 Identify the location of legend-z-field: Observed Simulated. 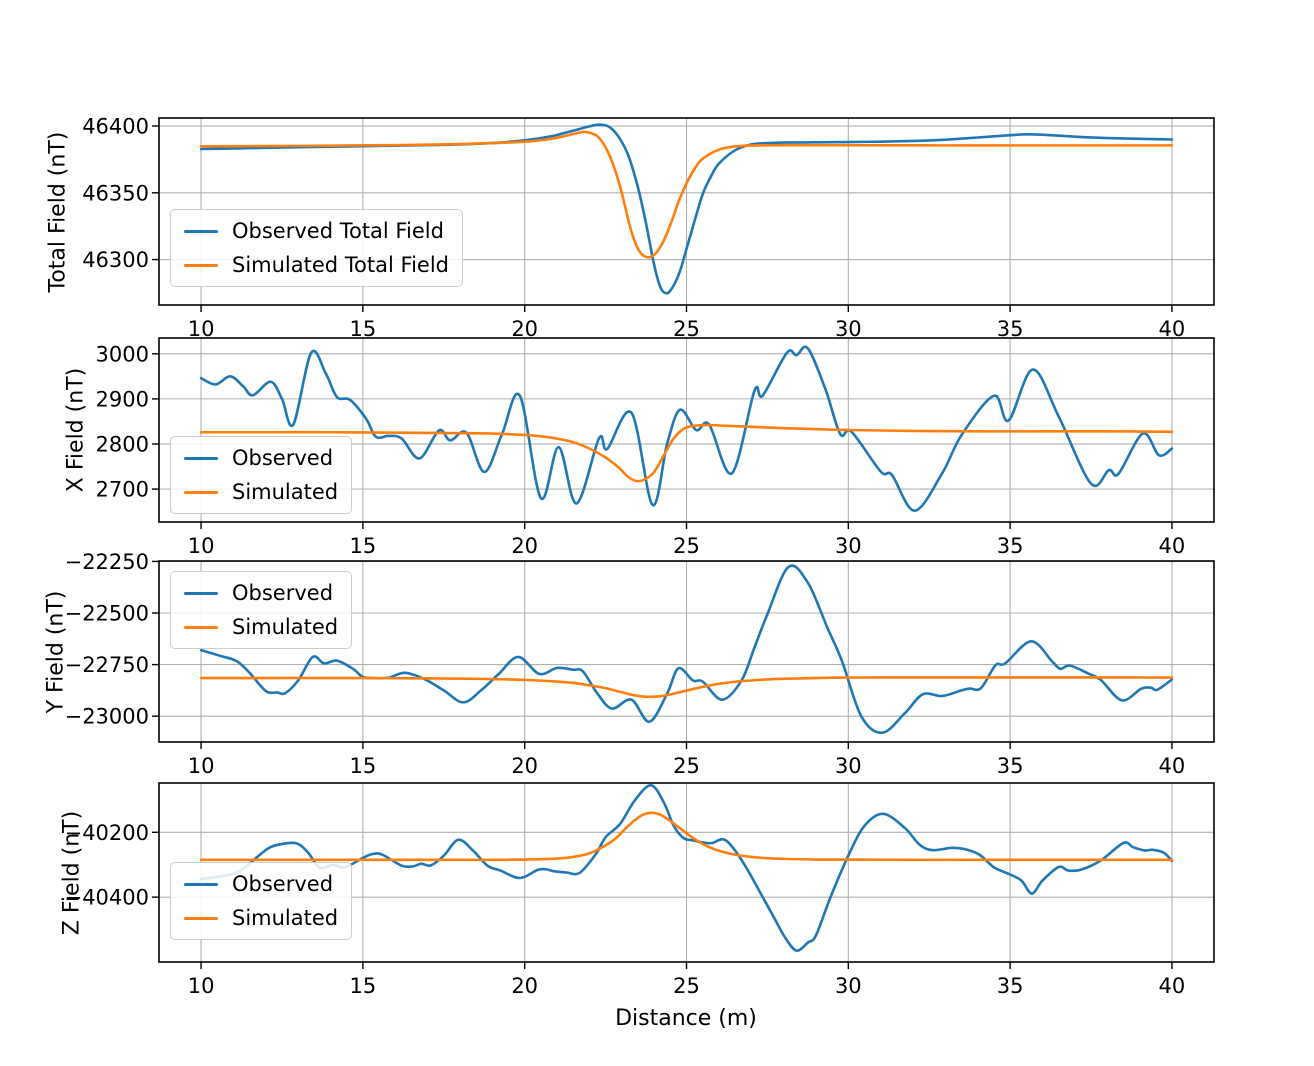
(261, 901).